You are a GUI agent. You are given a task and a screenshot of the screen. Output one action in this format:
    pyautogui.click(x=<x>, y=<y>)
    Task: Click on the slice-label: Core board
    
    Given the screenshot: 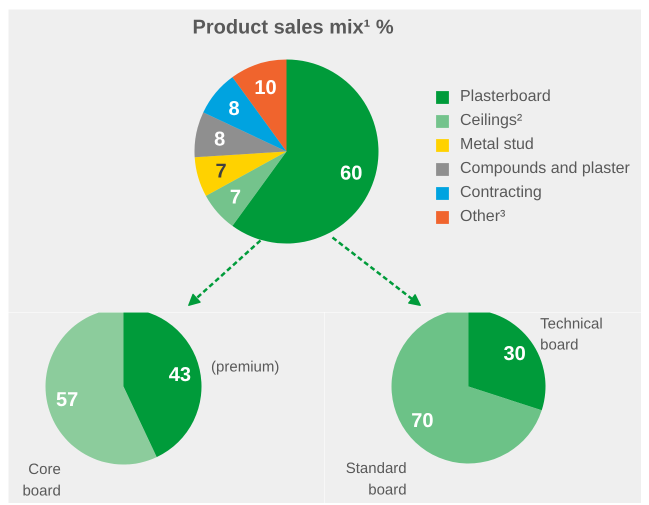 What is the action you would take?
    pyautogui.click(x=41, y=480)
    